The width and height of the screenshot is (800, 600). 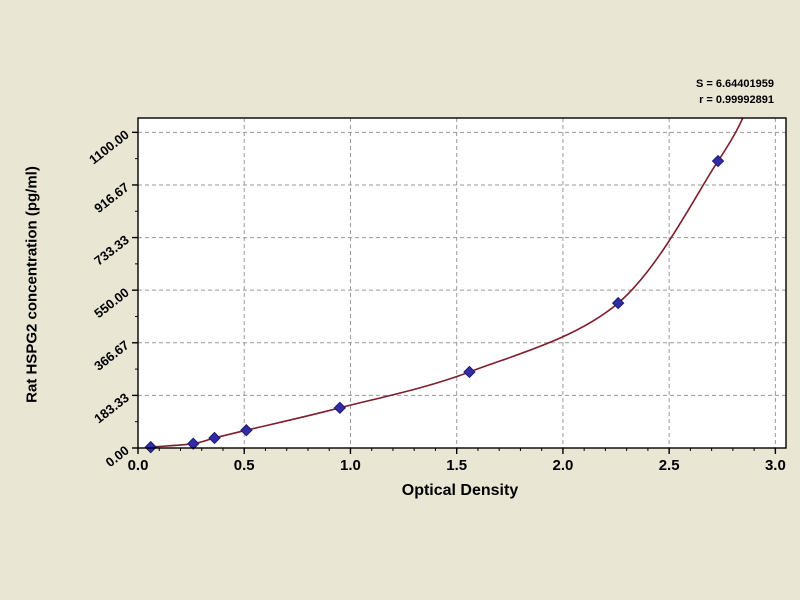 What do you see at coordinates (111, 408) in the screenshot?
I see `svg-text: 183.33` at bounding box center [111, 408].